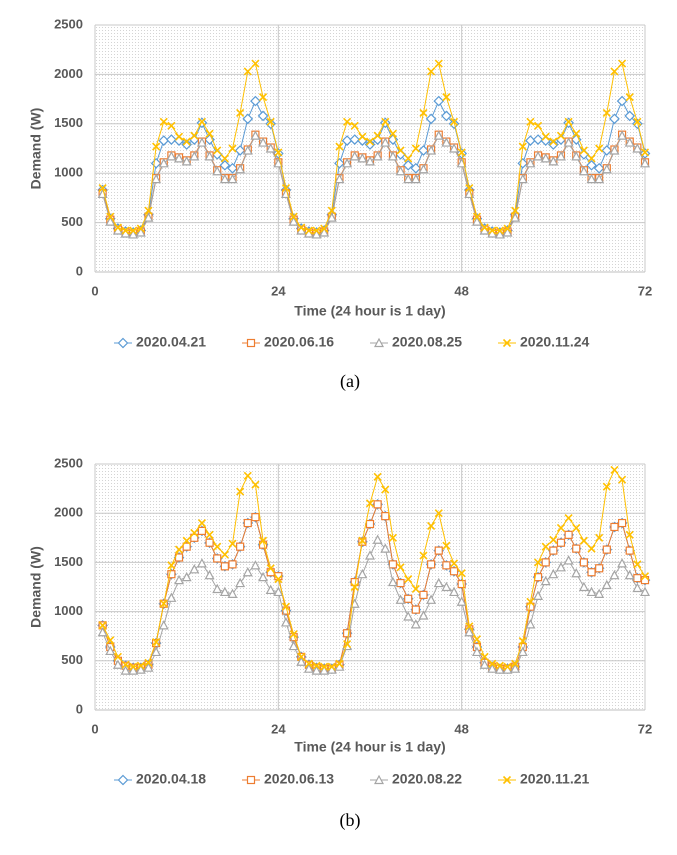 The image size is (677, 855). Describe the element at coordinates (68, 122) in the screenshot. I see `y-tick-label: 1500` at that location.